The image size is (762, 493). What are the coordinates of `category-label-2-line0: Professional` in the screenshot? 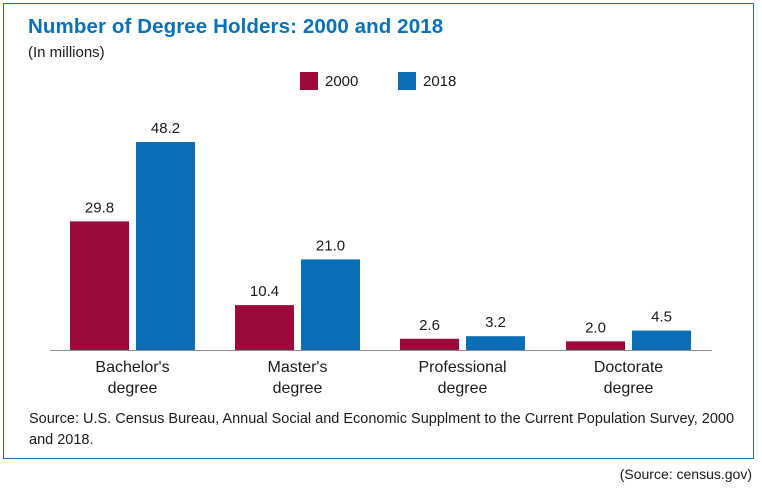 It's located at (462, 367).